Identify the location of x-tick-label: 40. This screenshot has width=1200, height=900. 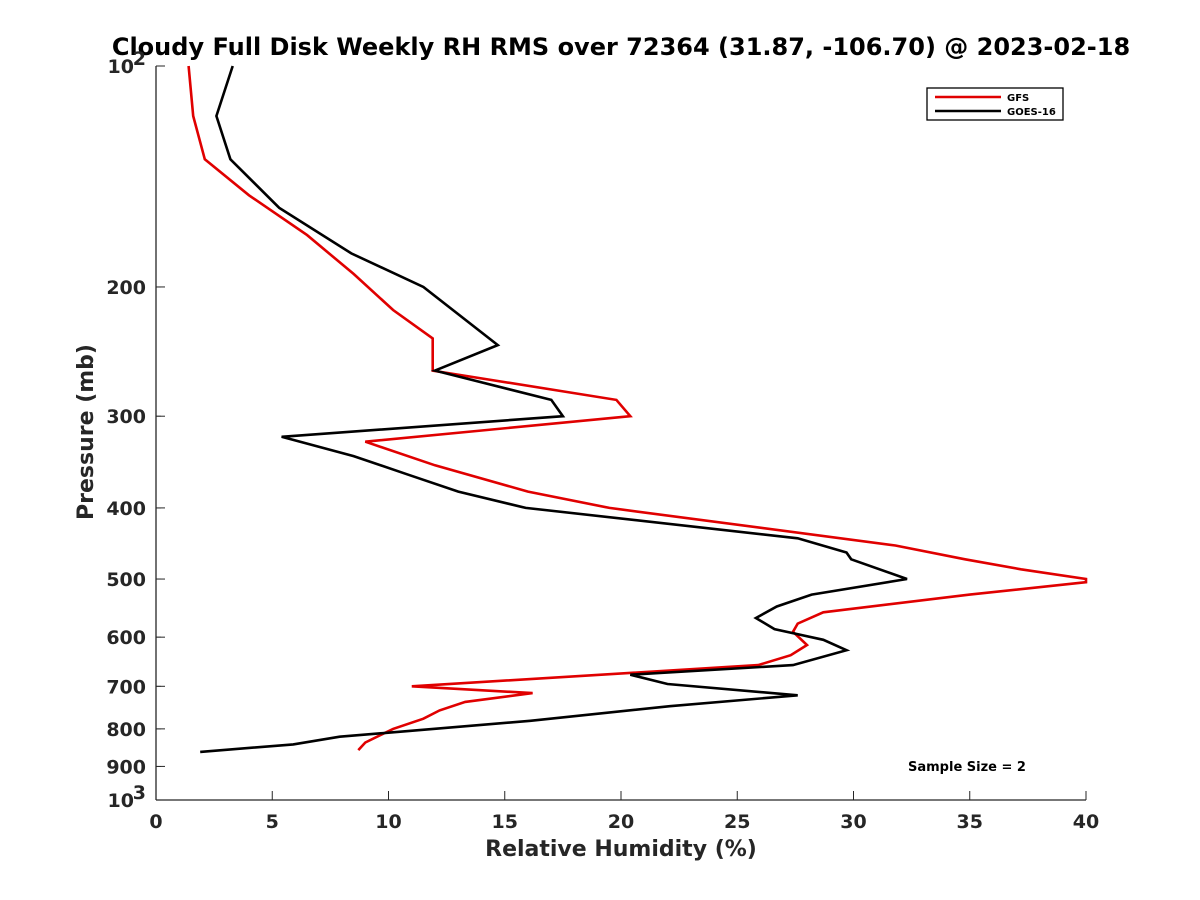
(1086, 822).